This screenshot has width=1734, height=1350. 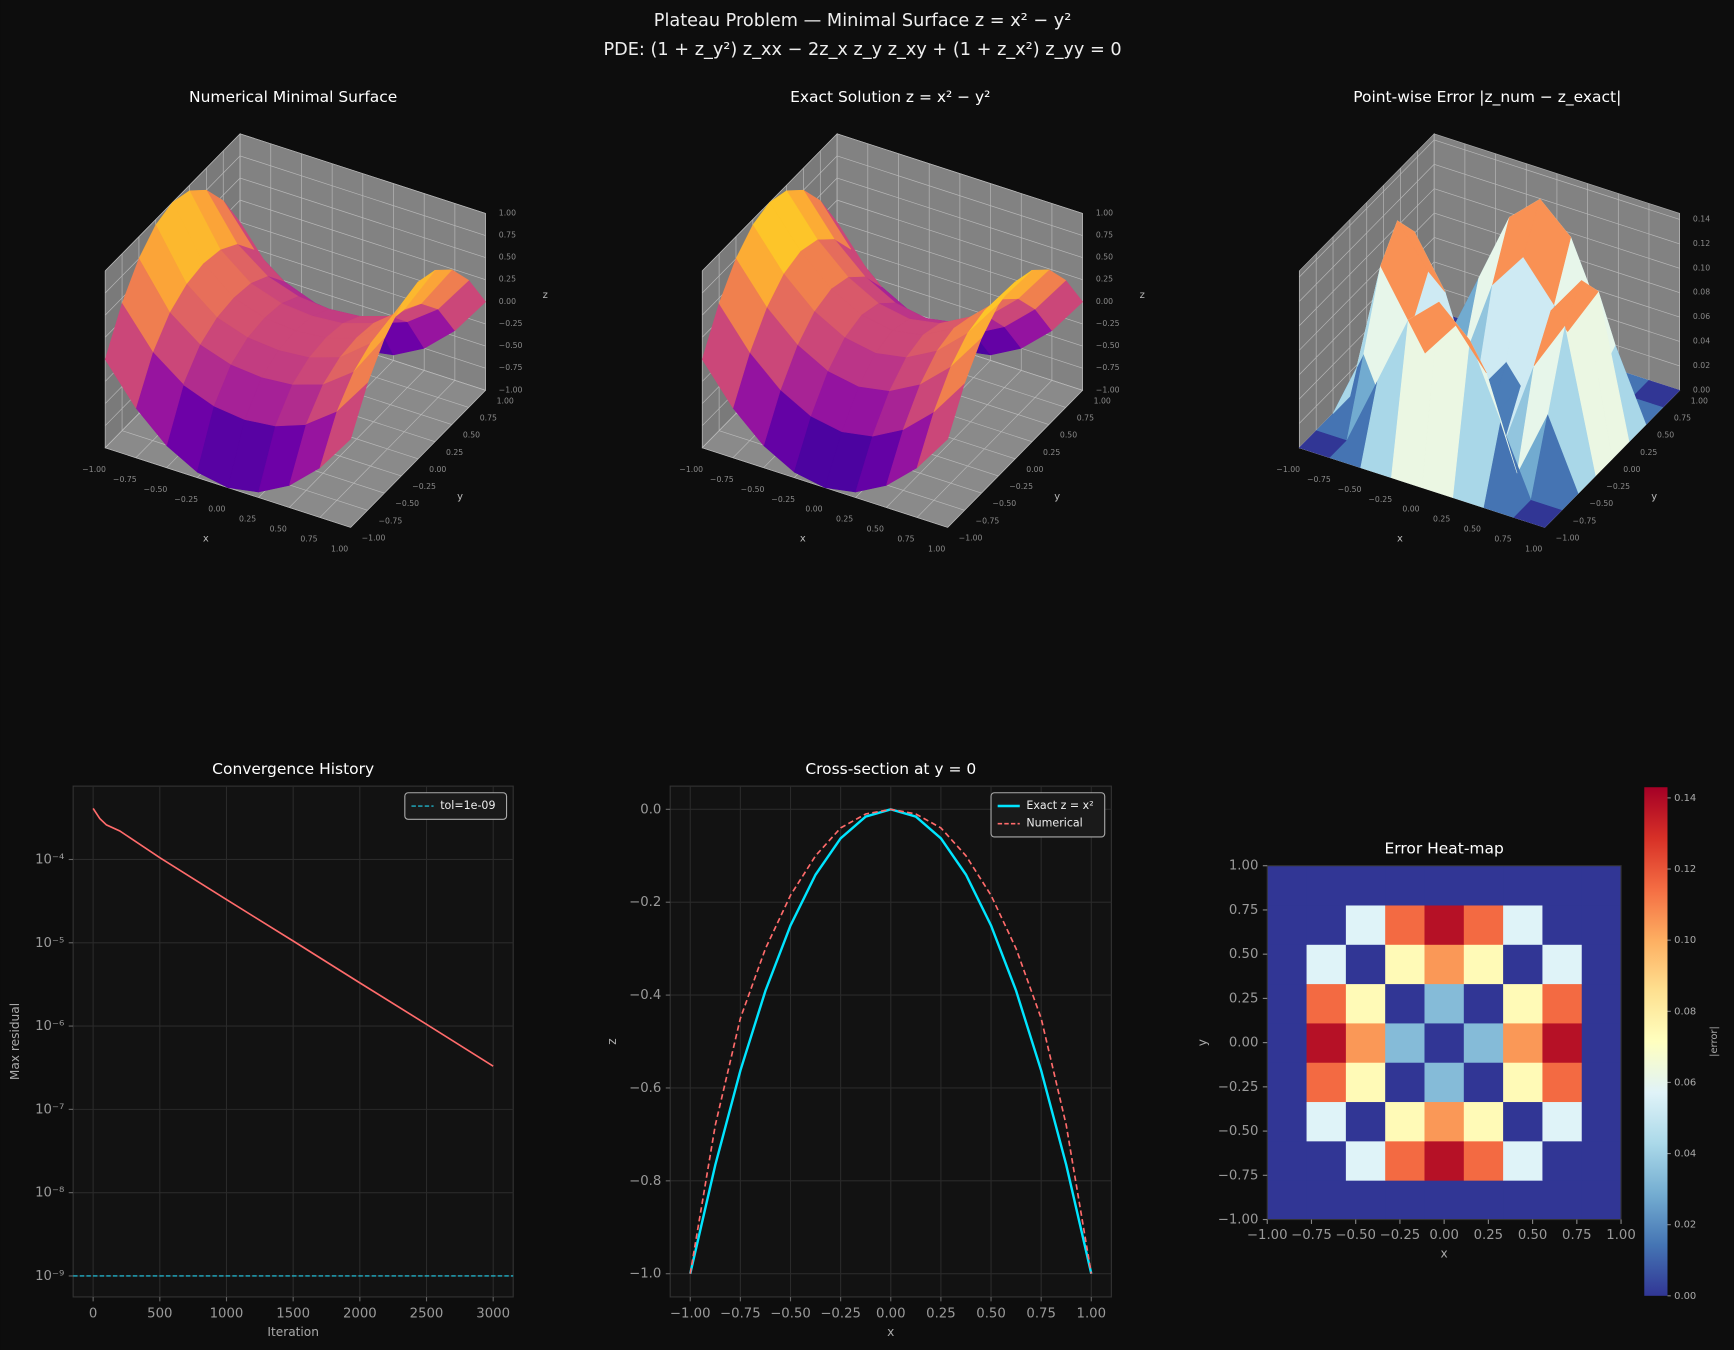 What do you see at coordinates (1685, 1154) in the screenshot?
I see `colorbar-tick-label: 0.04` at bounding box center [1685, 1154].